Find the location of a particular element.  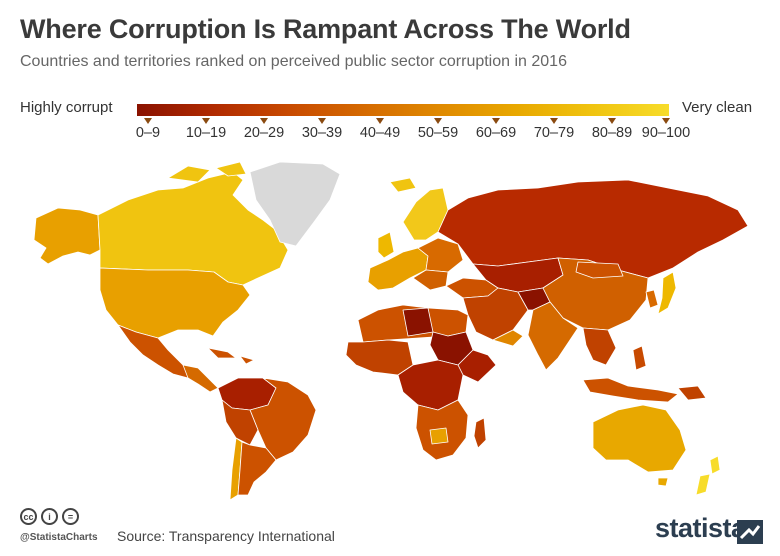

map-region-madagascar is located at coordinates (480, 433).